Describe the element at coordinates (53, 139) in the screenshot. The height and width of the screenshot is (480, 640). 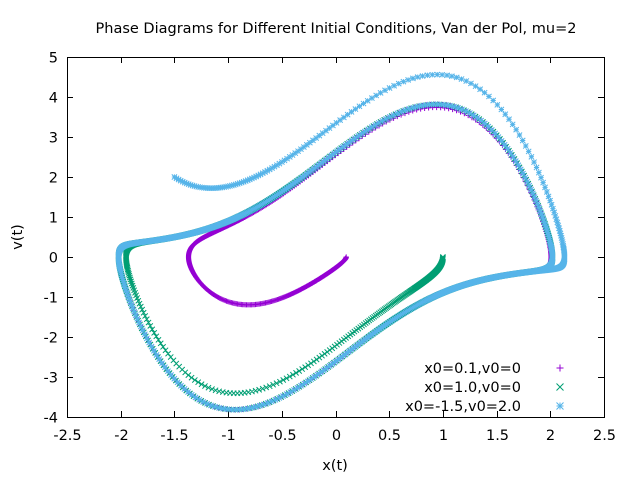
I see `y-tick-label: 3` at that location.